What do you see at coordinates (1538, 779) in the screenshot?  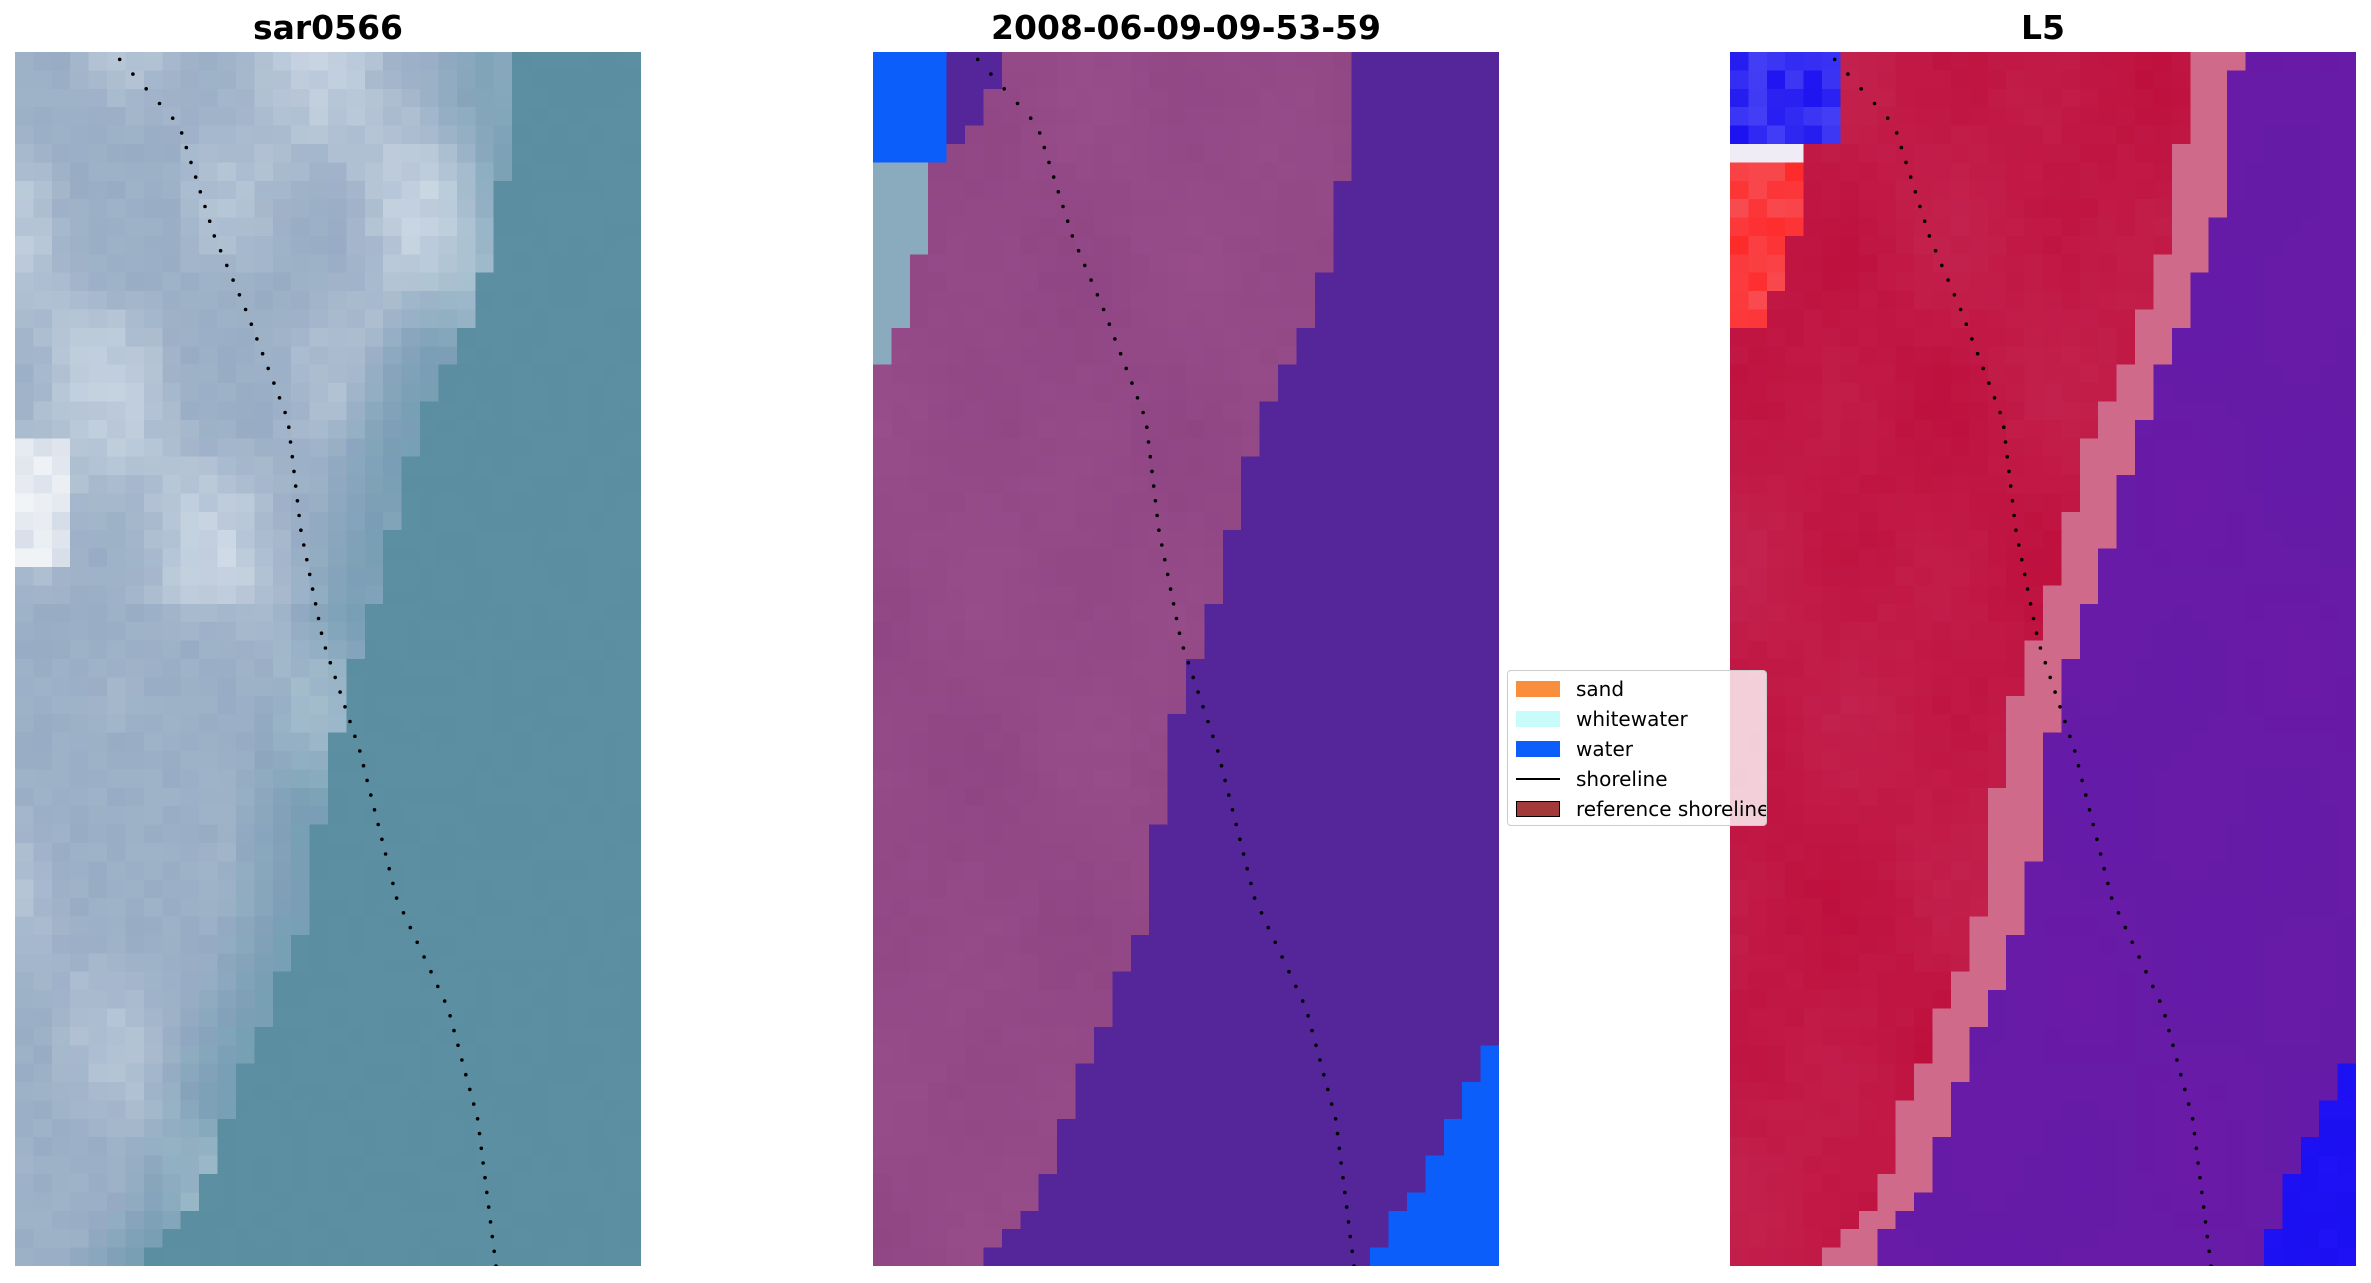 I see `legend-line-shoreline` at bounding box center [1538, 779].